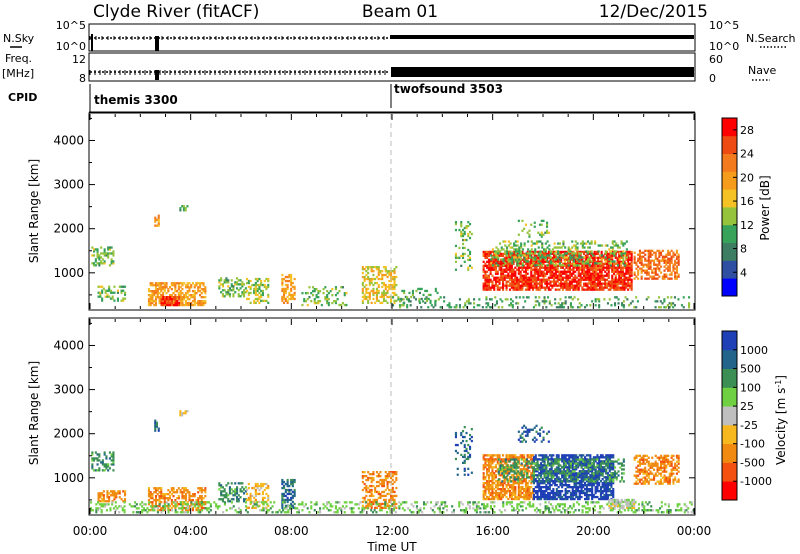  What do you see at coordinates (747, 201) in the screenshot?
I see `colorbar-tick-label: 16` at bounding box center [747, 201].